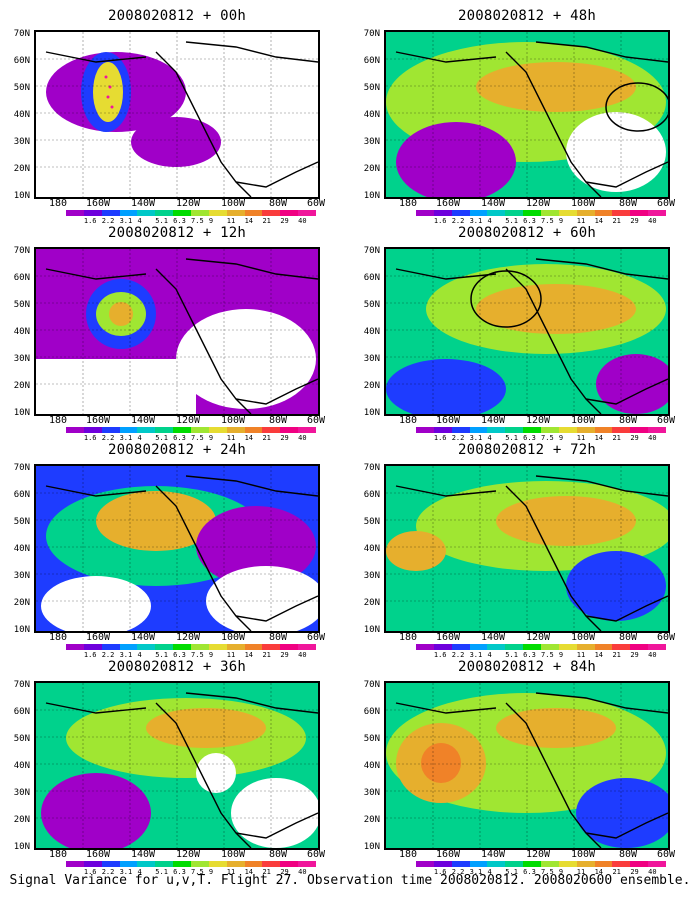 Image resolution: width=700 pixels, height=900 pixels. Describe the element at coordinates (139, 872) in the screenshot. I see `colorbar-label: 4` at that location.